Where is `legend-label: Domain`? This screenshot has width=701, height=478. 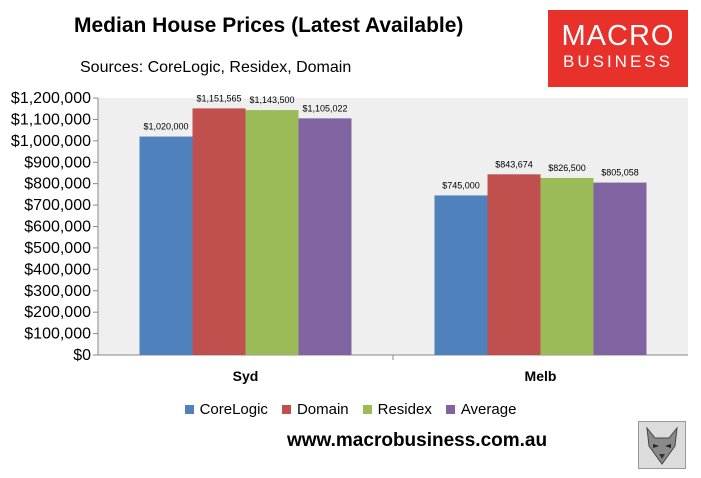 legend-label: Domain is located at coordinates (322, 409).